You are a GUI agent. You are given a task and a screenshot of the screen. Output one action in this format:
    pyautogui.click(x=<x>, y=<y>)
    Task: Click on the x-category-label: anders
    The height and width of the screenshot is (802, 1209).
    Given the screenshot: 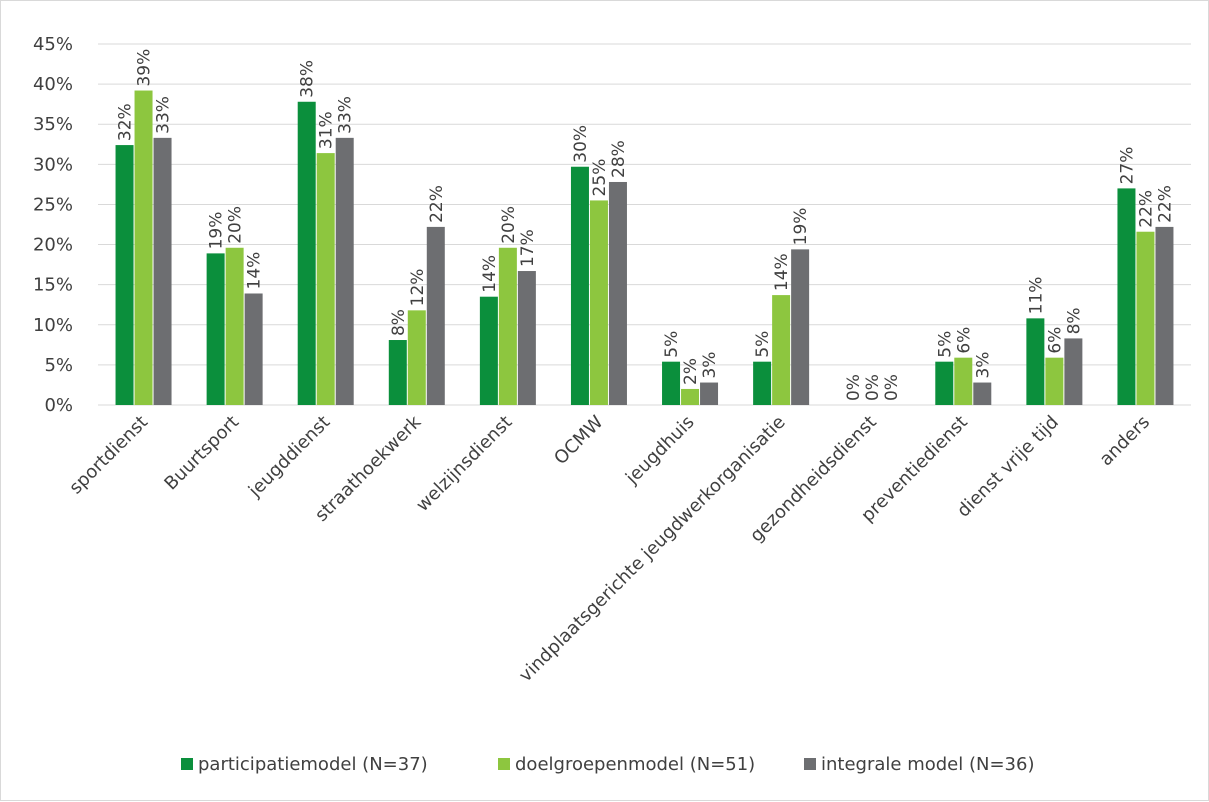 What is the action you would take?
    pyautogui.click(x=1125, y=441)
    